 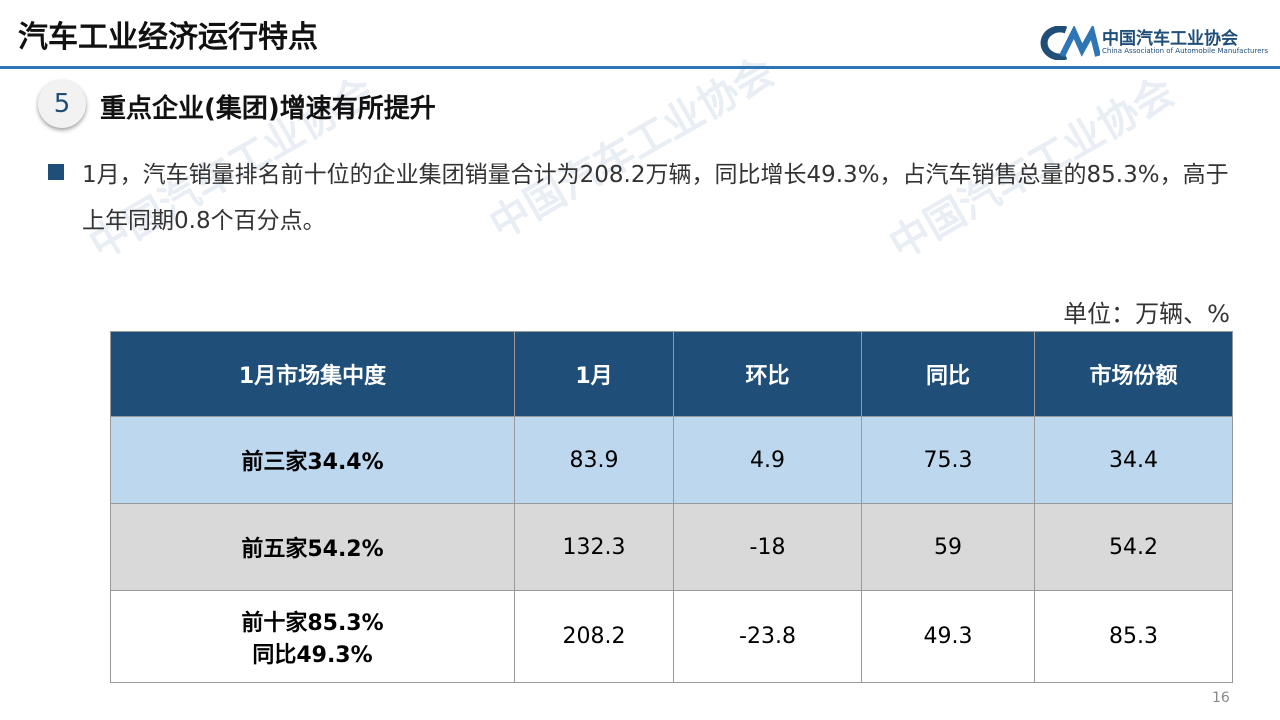 I want to click on section-number: 5, so click(x=62, y=104).